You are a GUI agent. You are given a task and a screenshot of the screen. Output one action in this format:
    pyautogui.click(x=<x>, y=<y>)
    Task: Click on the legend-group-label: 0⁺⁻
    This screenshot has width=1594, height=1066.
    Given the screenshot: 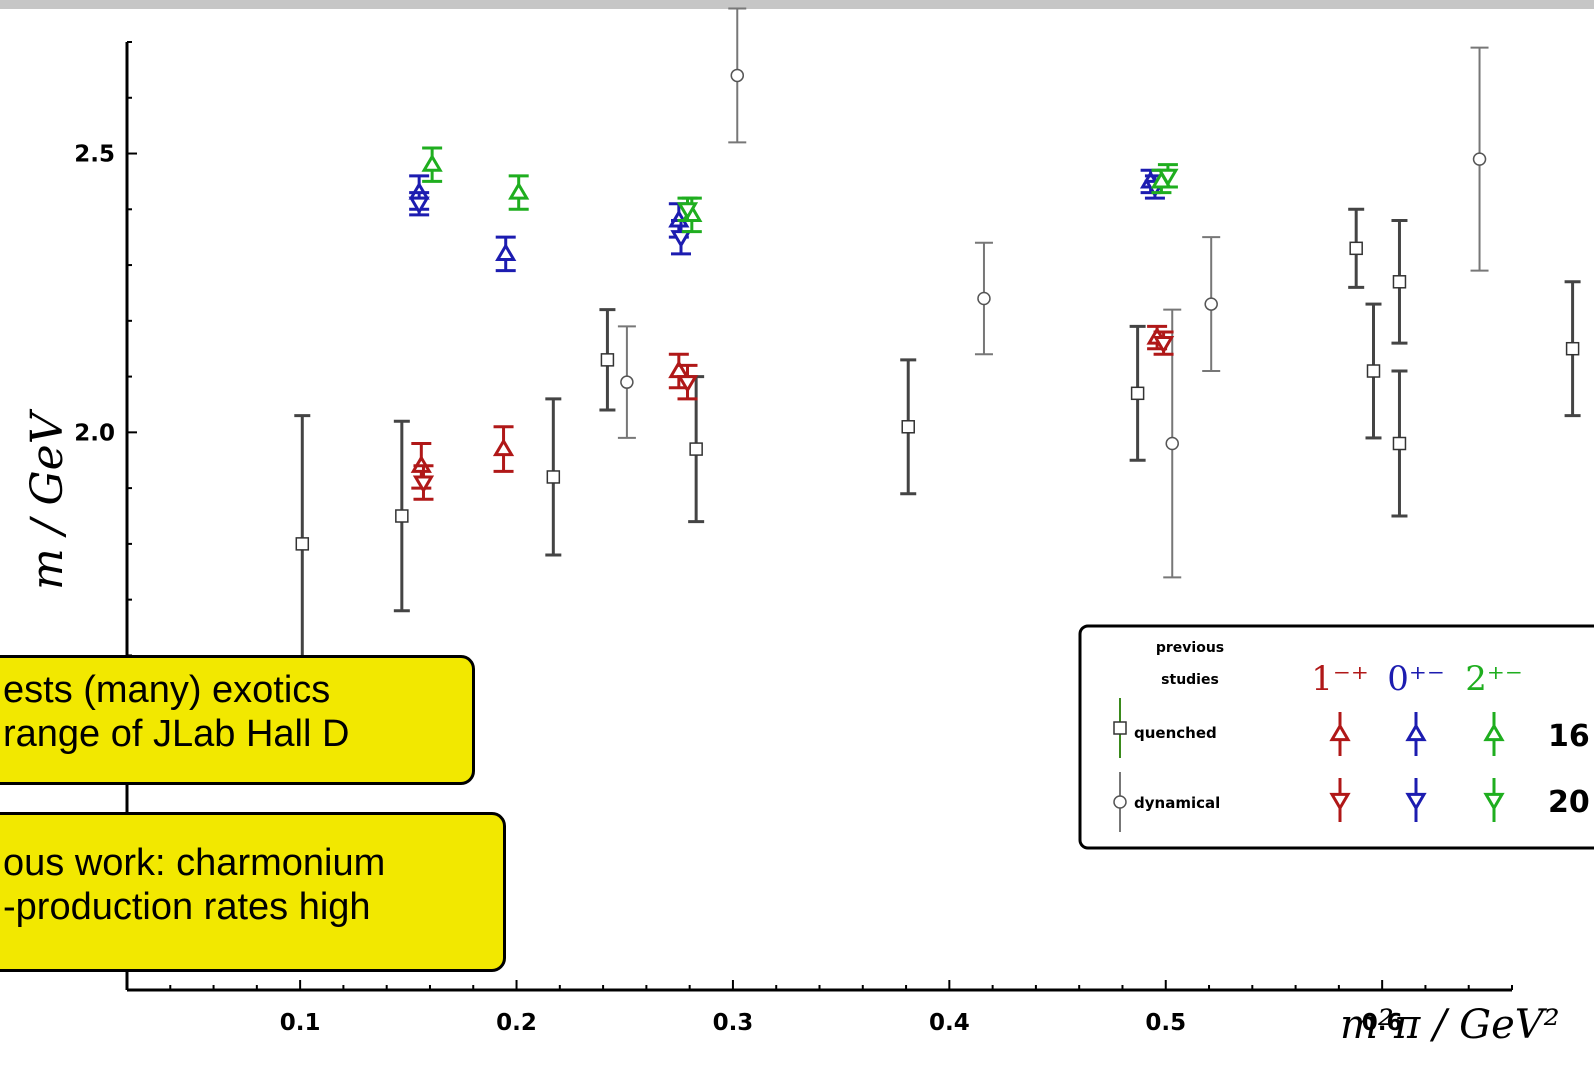 What is the action you would take?
    pyautogui.click(x=1416, y=679)
    